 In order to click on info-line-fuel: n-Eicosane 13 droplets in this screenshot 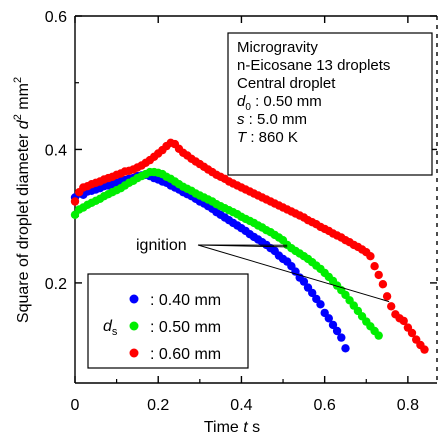, I will do `click(313, 65)`.